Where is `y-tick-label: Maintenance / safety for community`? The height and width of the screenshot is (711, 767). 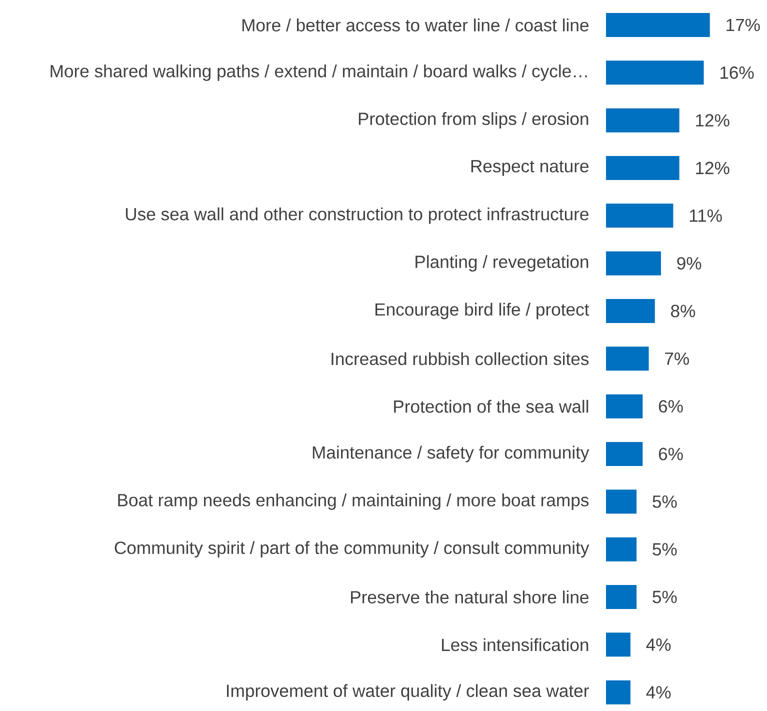 y-tick-label: Maintenance / safety for community is located at coordinates (451, 454).